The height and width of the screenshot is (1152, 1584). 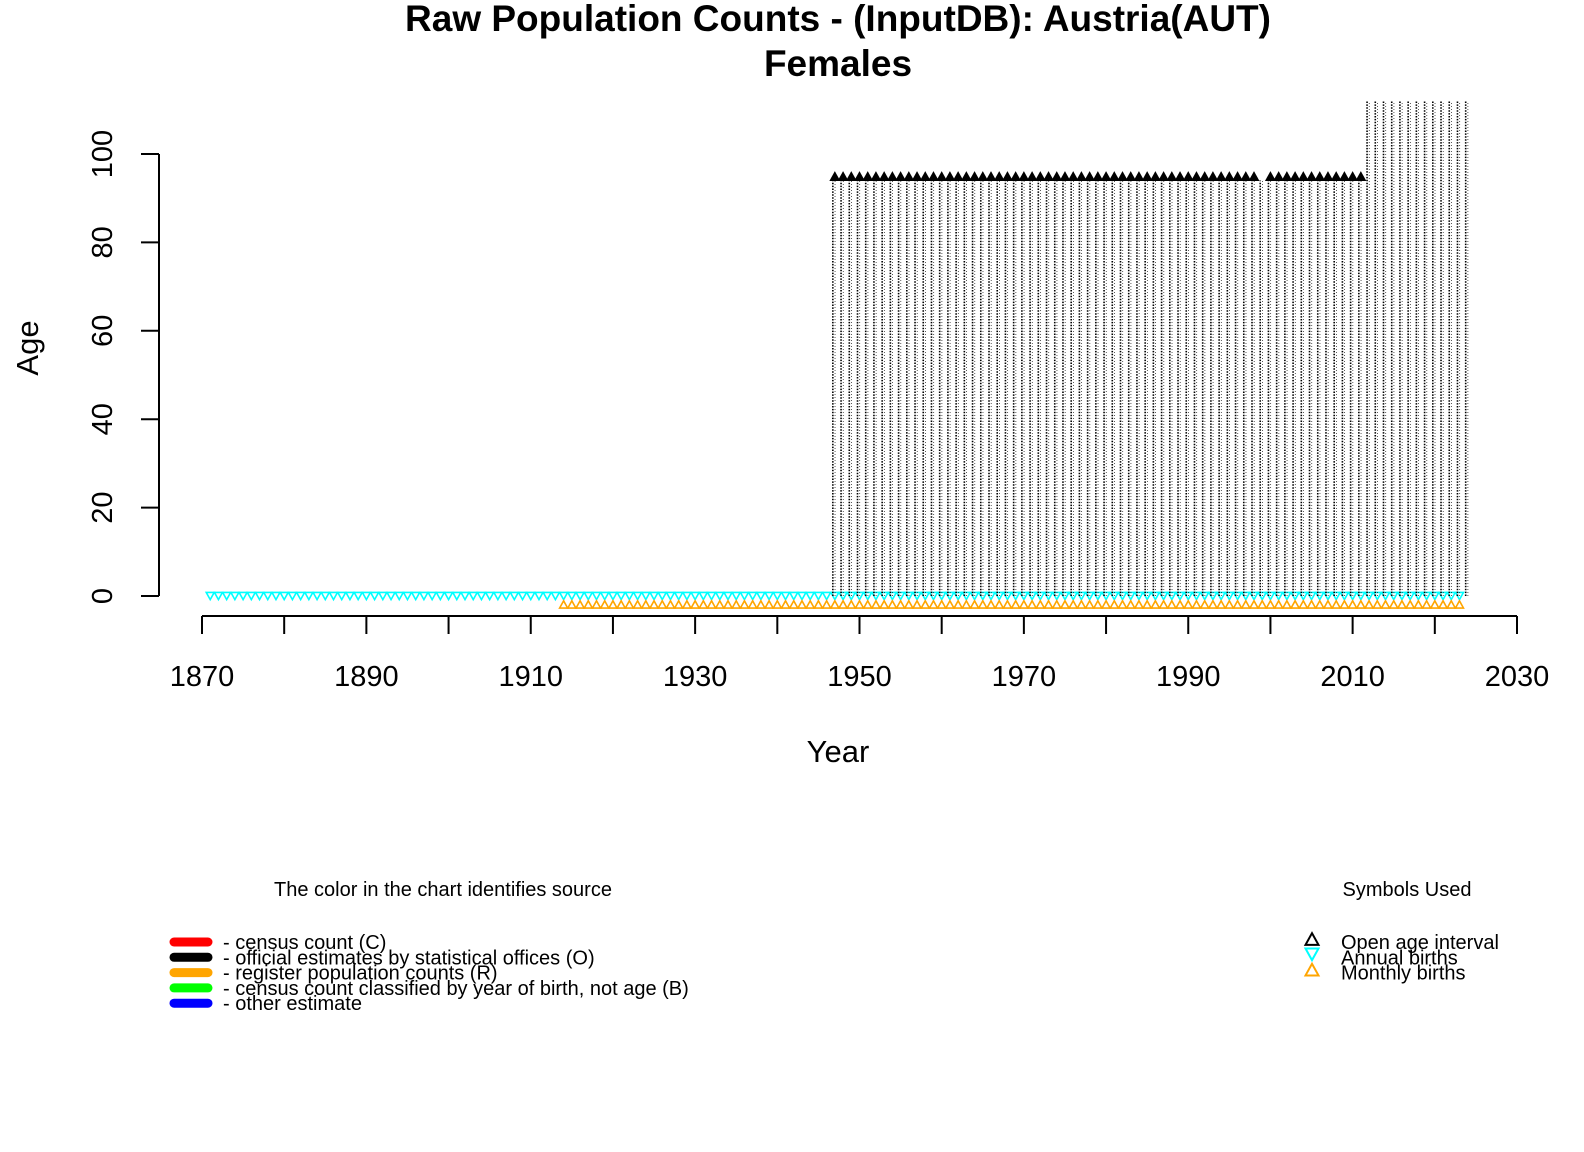 I want to click on y-tick-label: 20, so click(x=103, y=507).